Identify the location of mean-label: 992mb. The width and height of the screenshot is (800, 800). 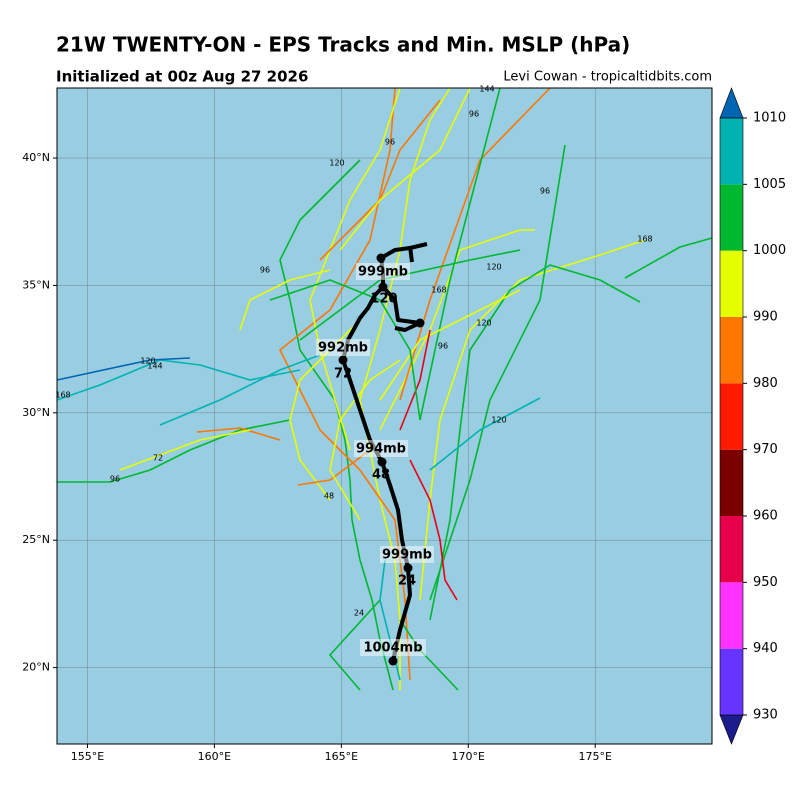
(343, 348).